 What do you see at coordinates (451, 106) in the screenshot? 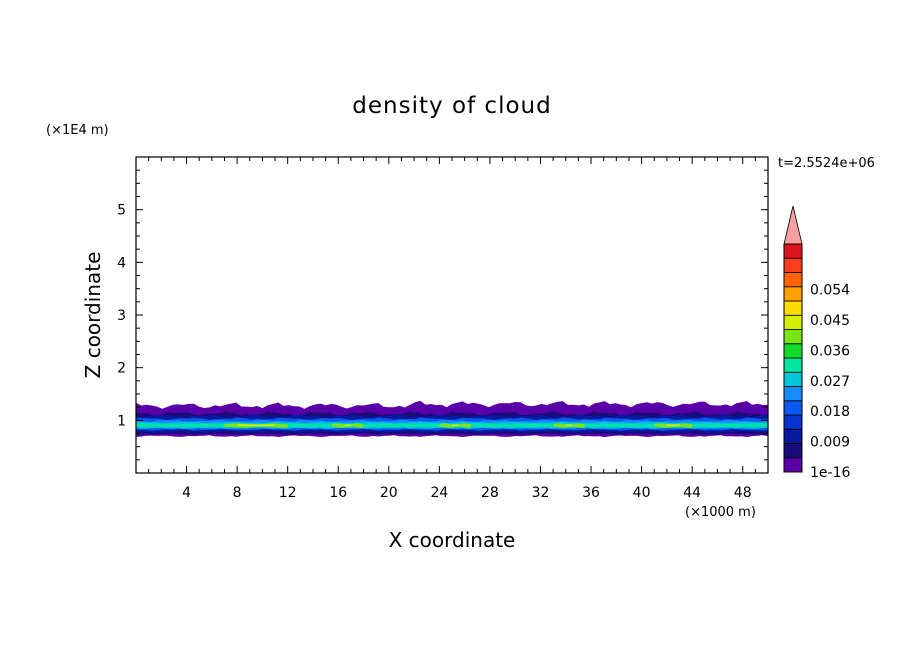
I see `chart-title: density of cloud` at bounding box center [451, 106].